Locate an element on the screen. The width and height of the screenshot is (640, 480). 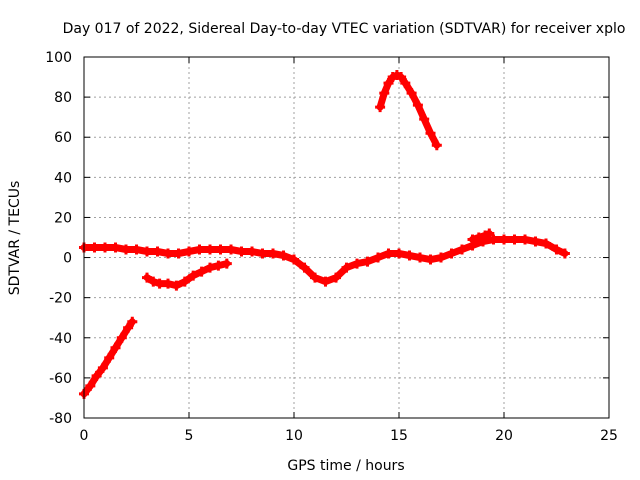
y-tick-label: 60 is located at coordinates (63, 138).